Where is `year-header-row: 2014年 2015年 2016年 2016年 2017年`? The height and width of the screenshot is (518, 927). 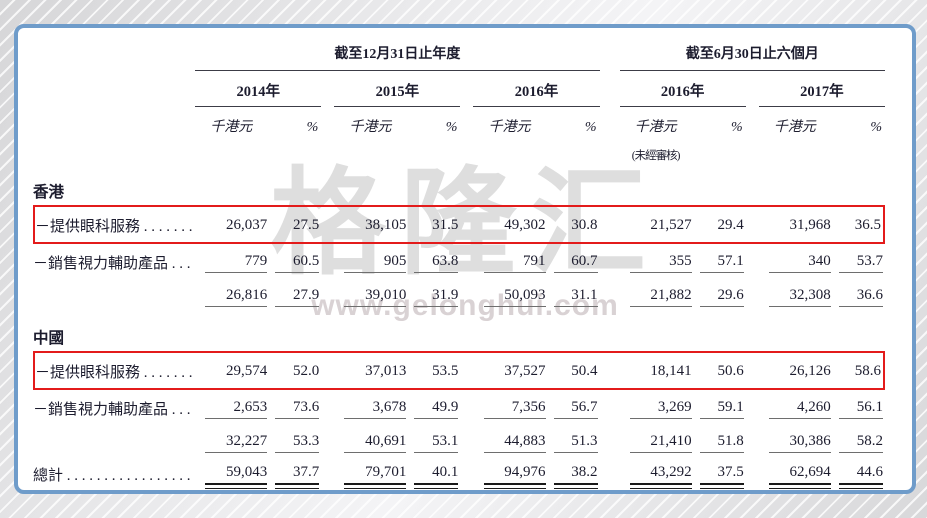
year-header-row: 2014年 2015年 2016年 2016年 2017年 is located at coordinates (459, 89).